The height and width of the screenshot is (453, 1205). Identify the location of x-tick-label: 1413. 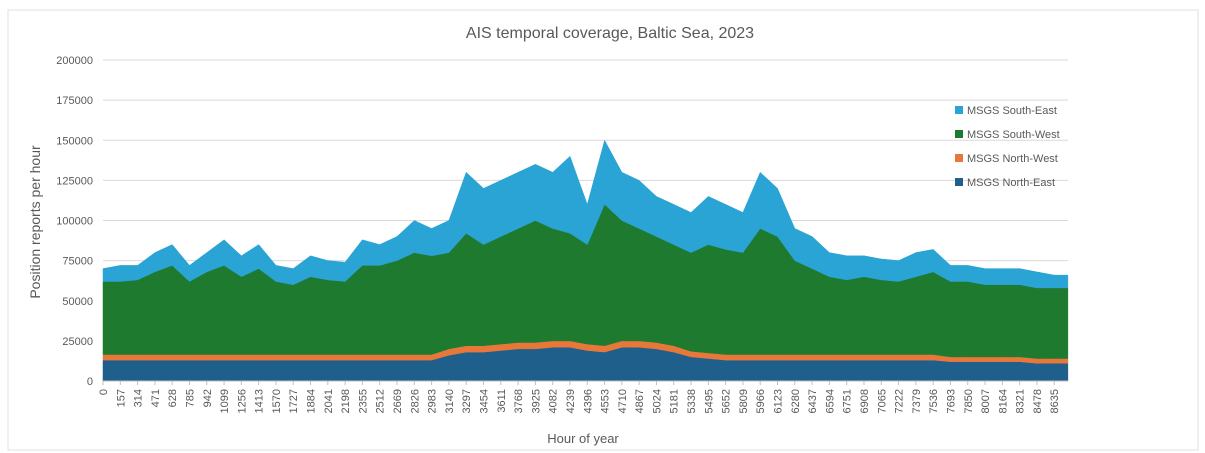
(260, 401).